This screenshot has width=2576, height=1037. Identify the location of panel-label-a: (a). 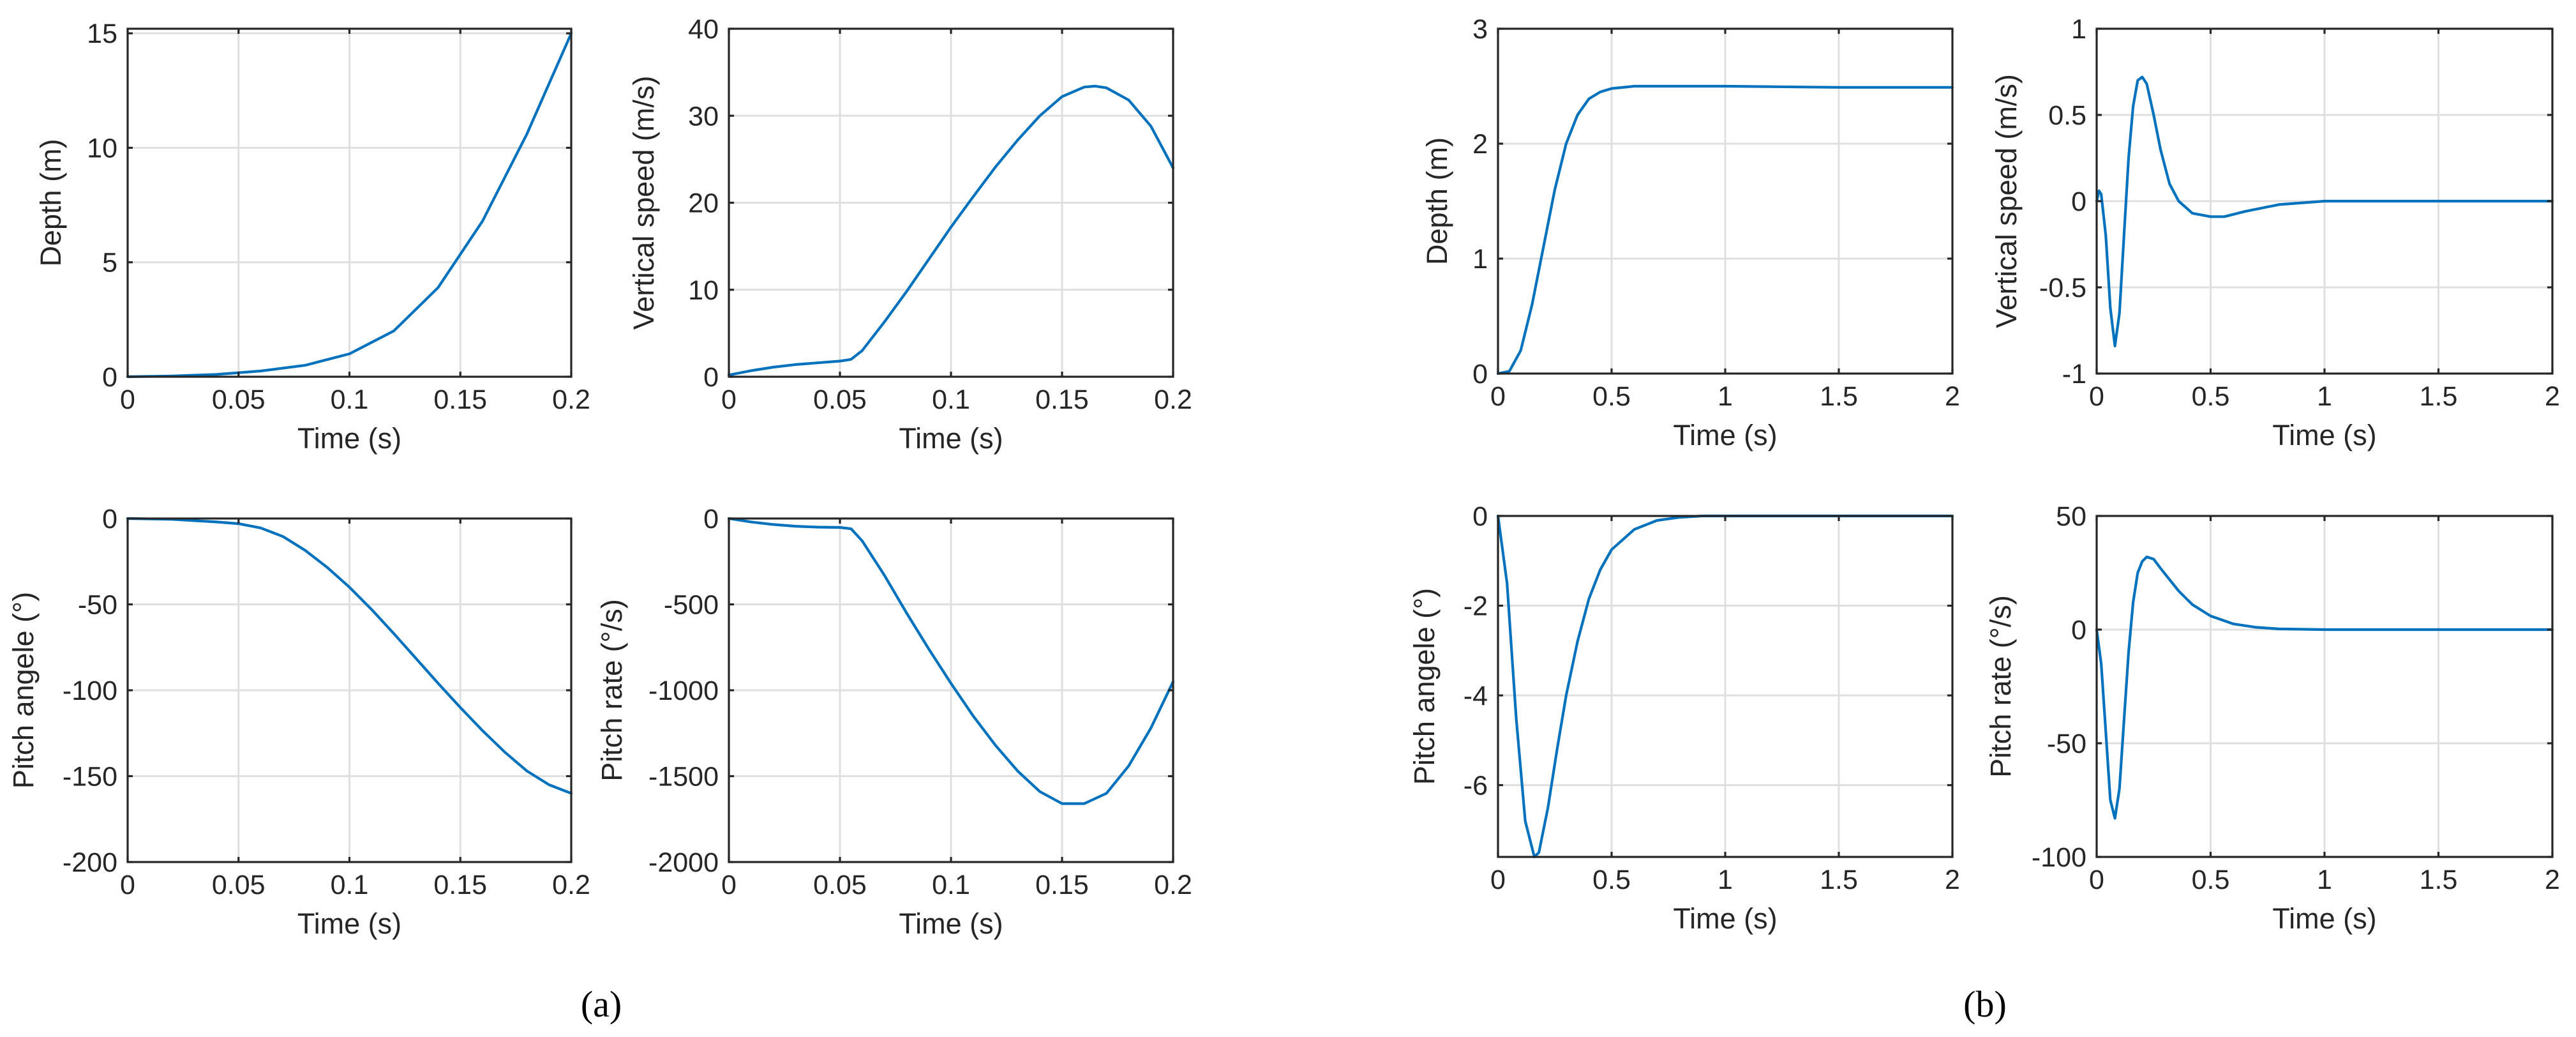
(601, 1004).